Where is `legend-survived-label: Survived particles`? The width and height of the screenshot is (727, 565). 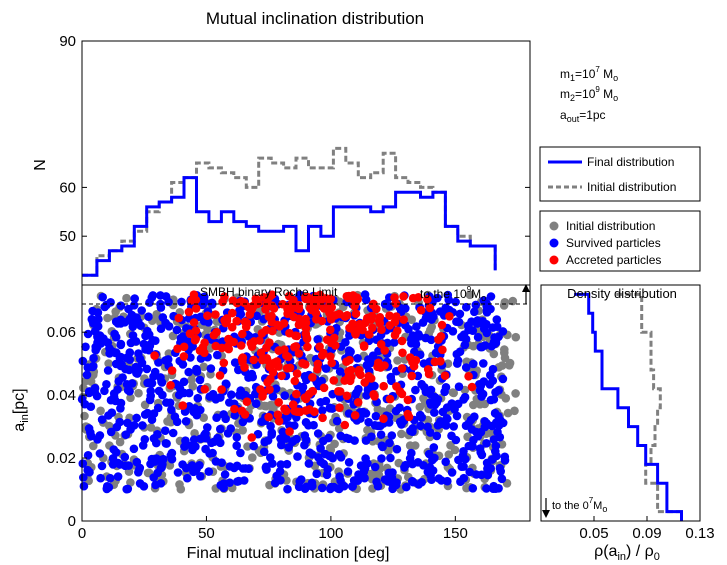
legend-survived-label: Survived particles is located at coordinates (613, 243).